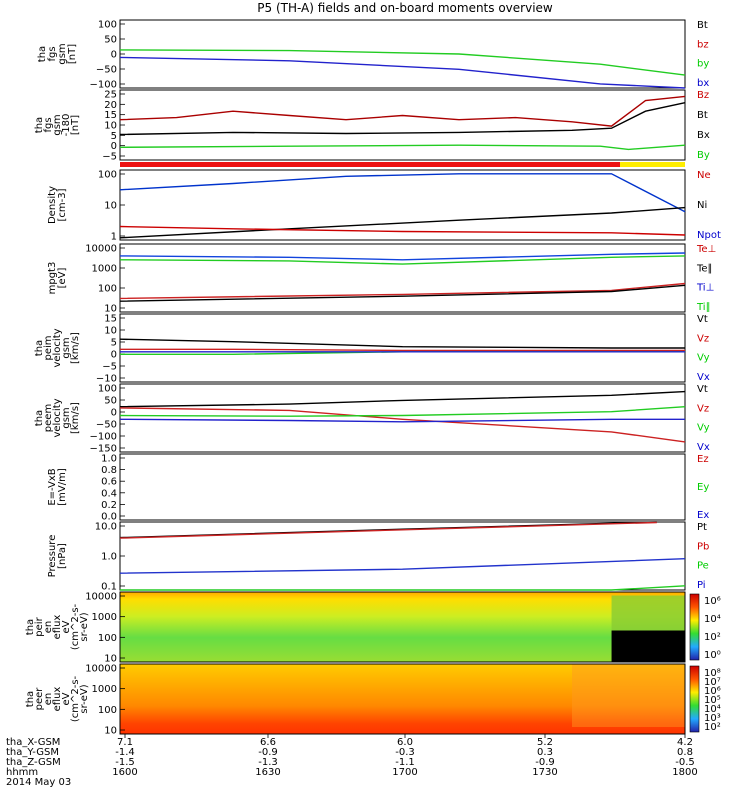  Describe the element at coordinates (114, 413) in the screenshot. I see `vpeem-y-tick-label: 0` at that location.